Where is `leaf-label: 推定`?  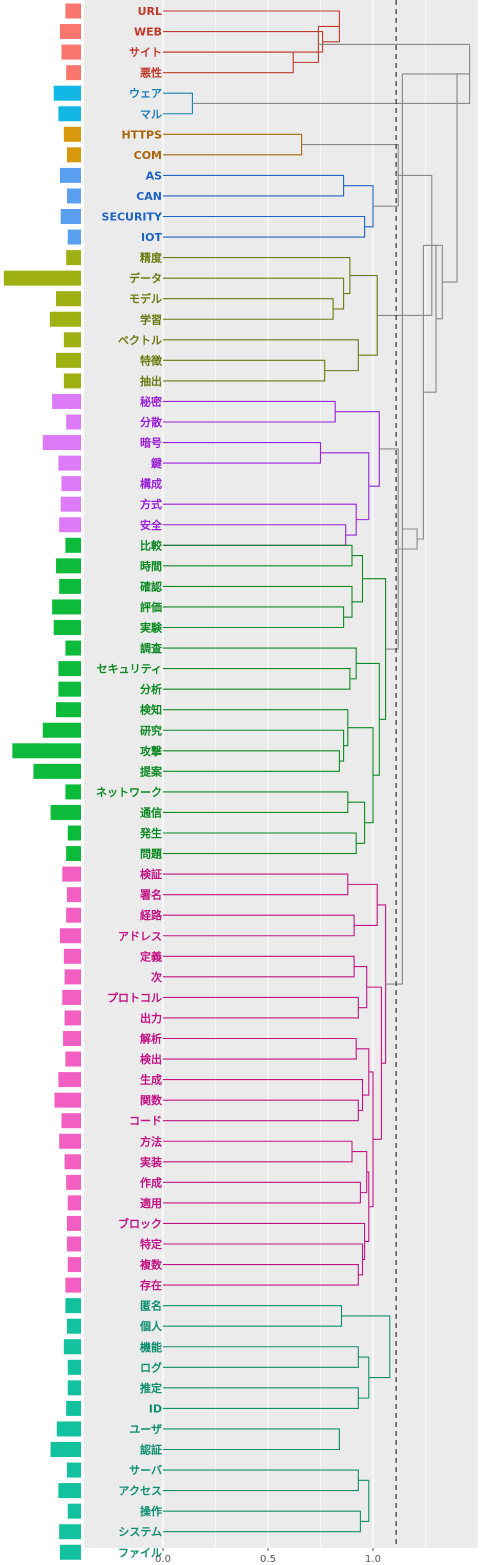
leaf-label: 推定 is located at coordinates (151, 1388).